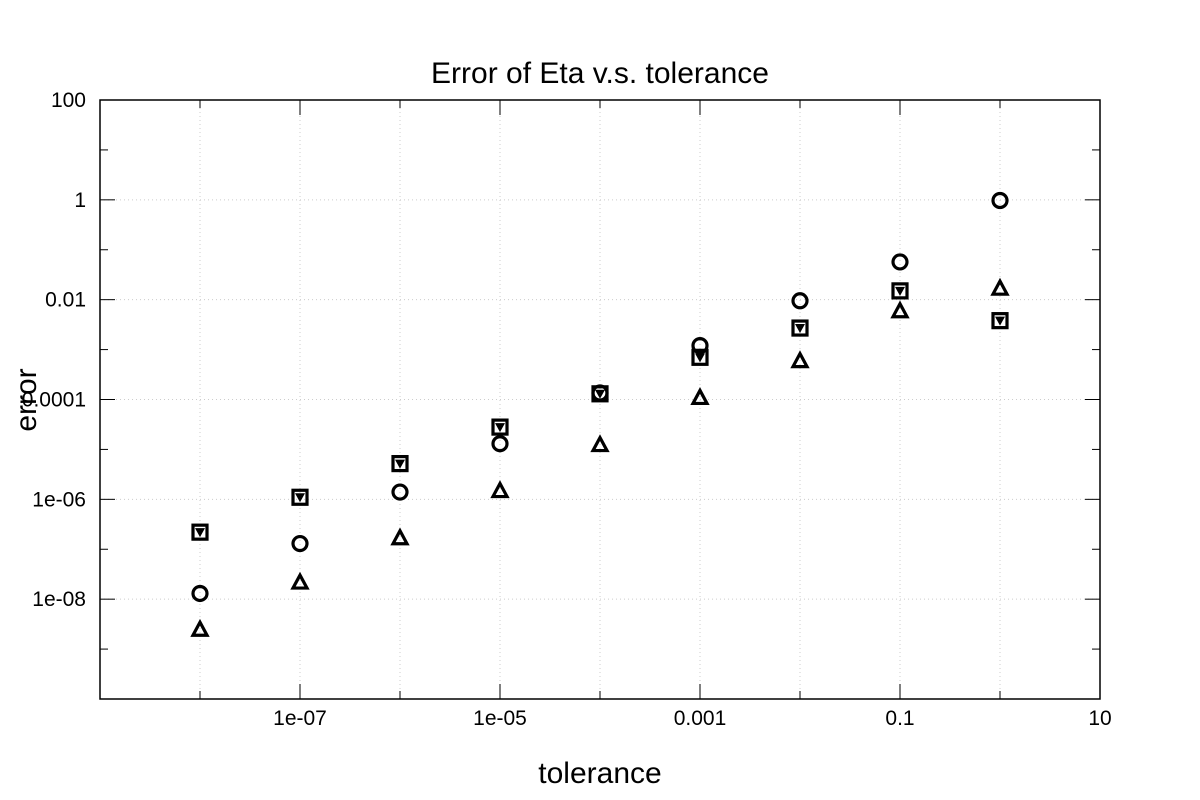 This screenshot has width=1200, height=800. Describe the element at coordinates (80, 200) in the screenshot. I see `y-tick-label: 1` at that location.